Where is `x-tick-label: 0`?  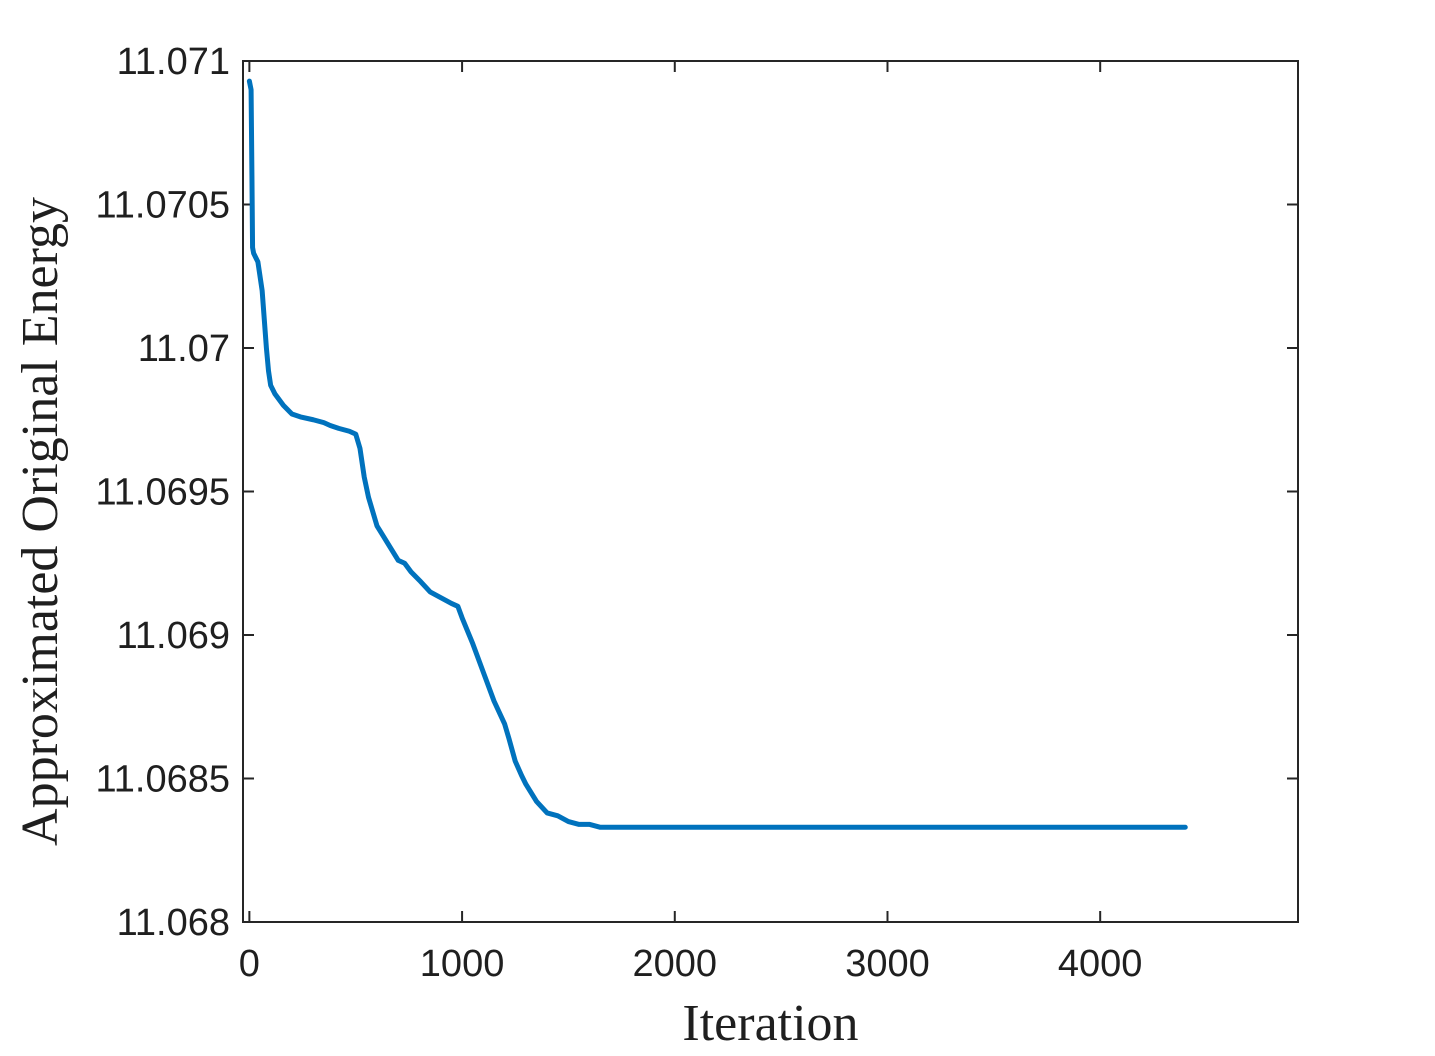 x-tick-label: 0 is located at coordinates (249, 964).